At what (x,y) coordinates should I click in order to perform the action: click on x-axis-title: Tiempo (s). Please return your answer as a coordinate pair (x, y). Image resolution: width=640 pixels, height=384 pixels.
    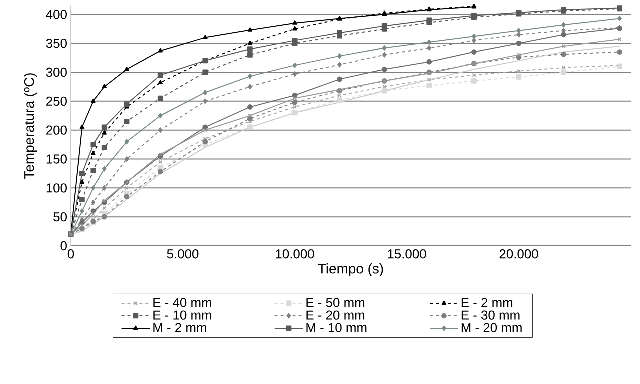
    Looking at the image, I should click on (351, 270).